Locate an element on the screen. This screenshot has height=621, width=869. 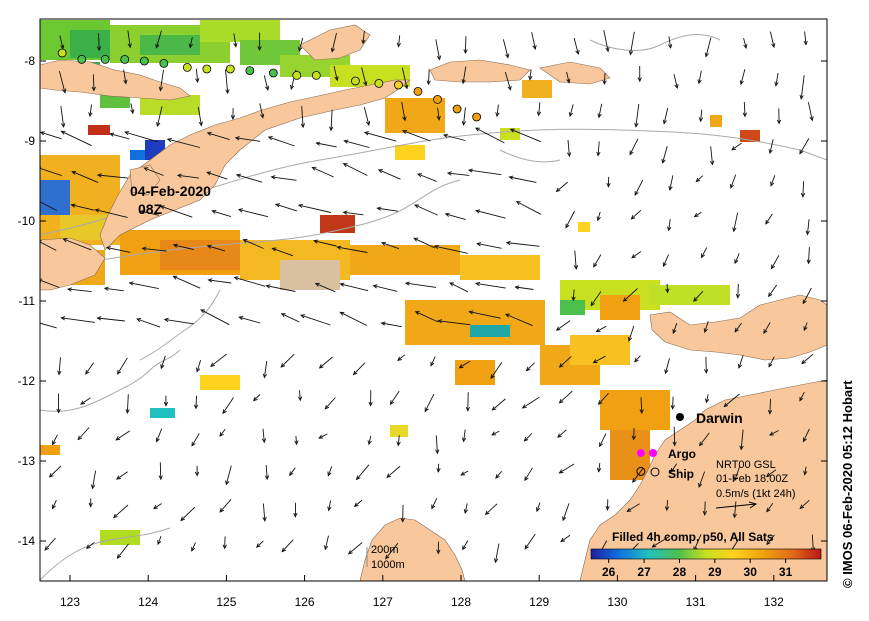
x-tick-label: 124 is located at coordinates (148, 602).